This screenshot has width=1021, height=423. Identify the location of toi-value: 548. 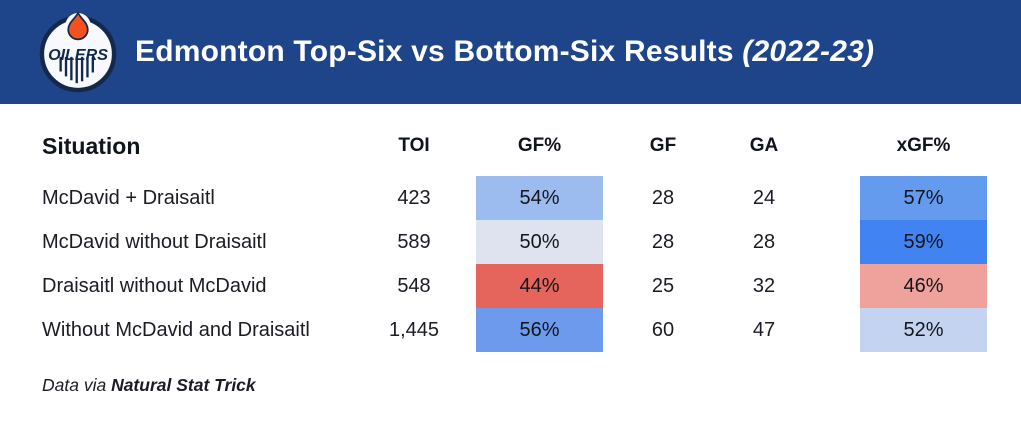
(414, 285).